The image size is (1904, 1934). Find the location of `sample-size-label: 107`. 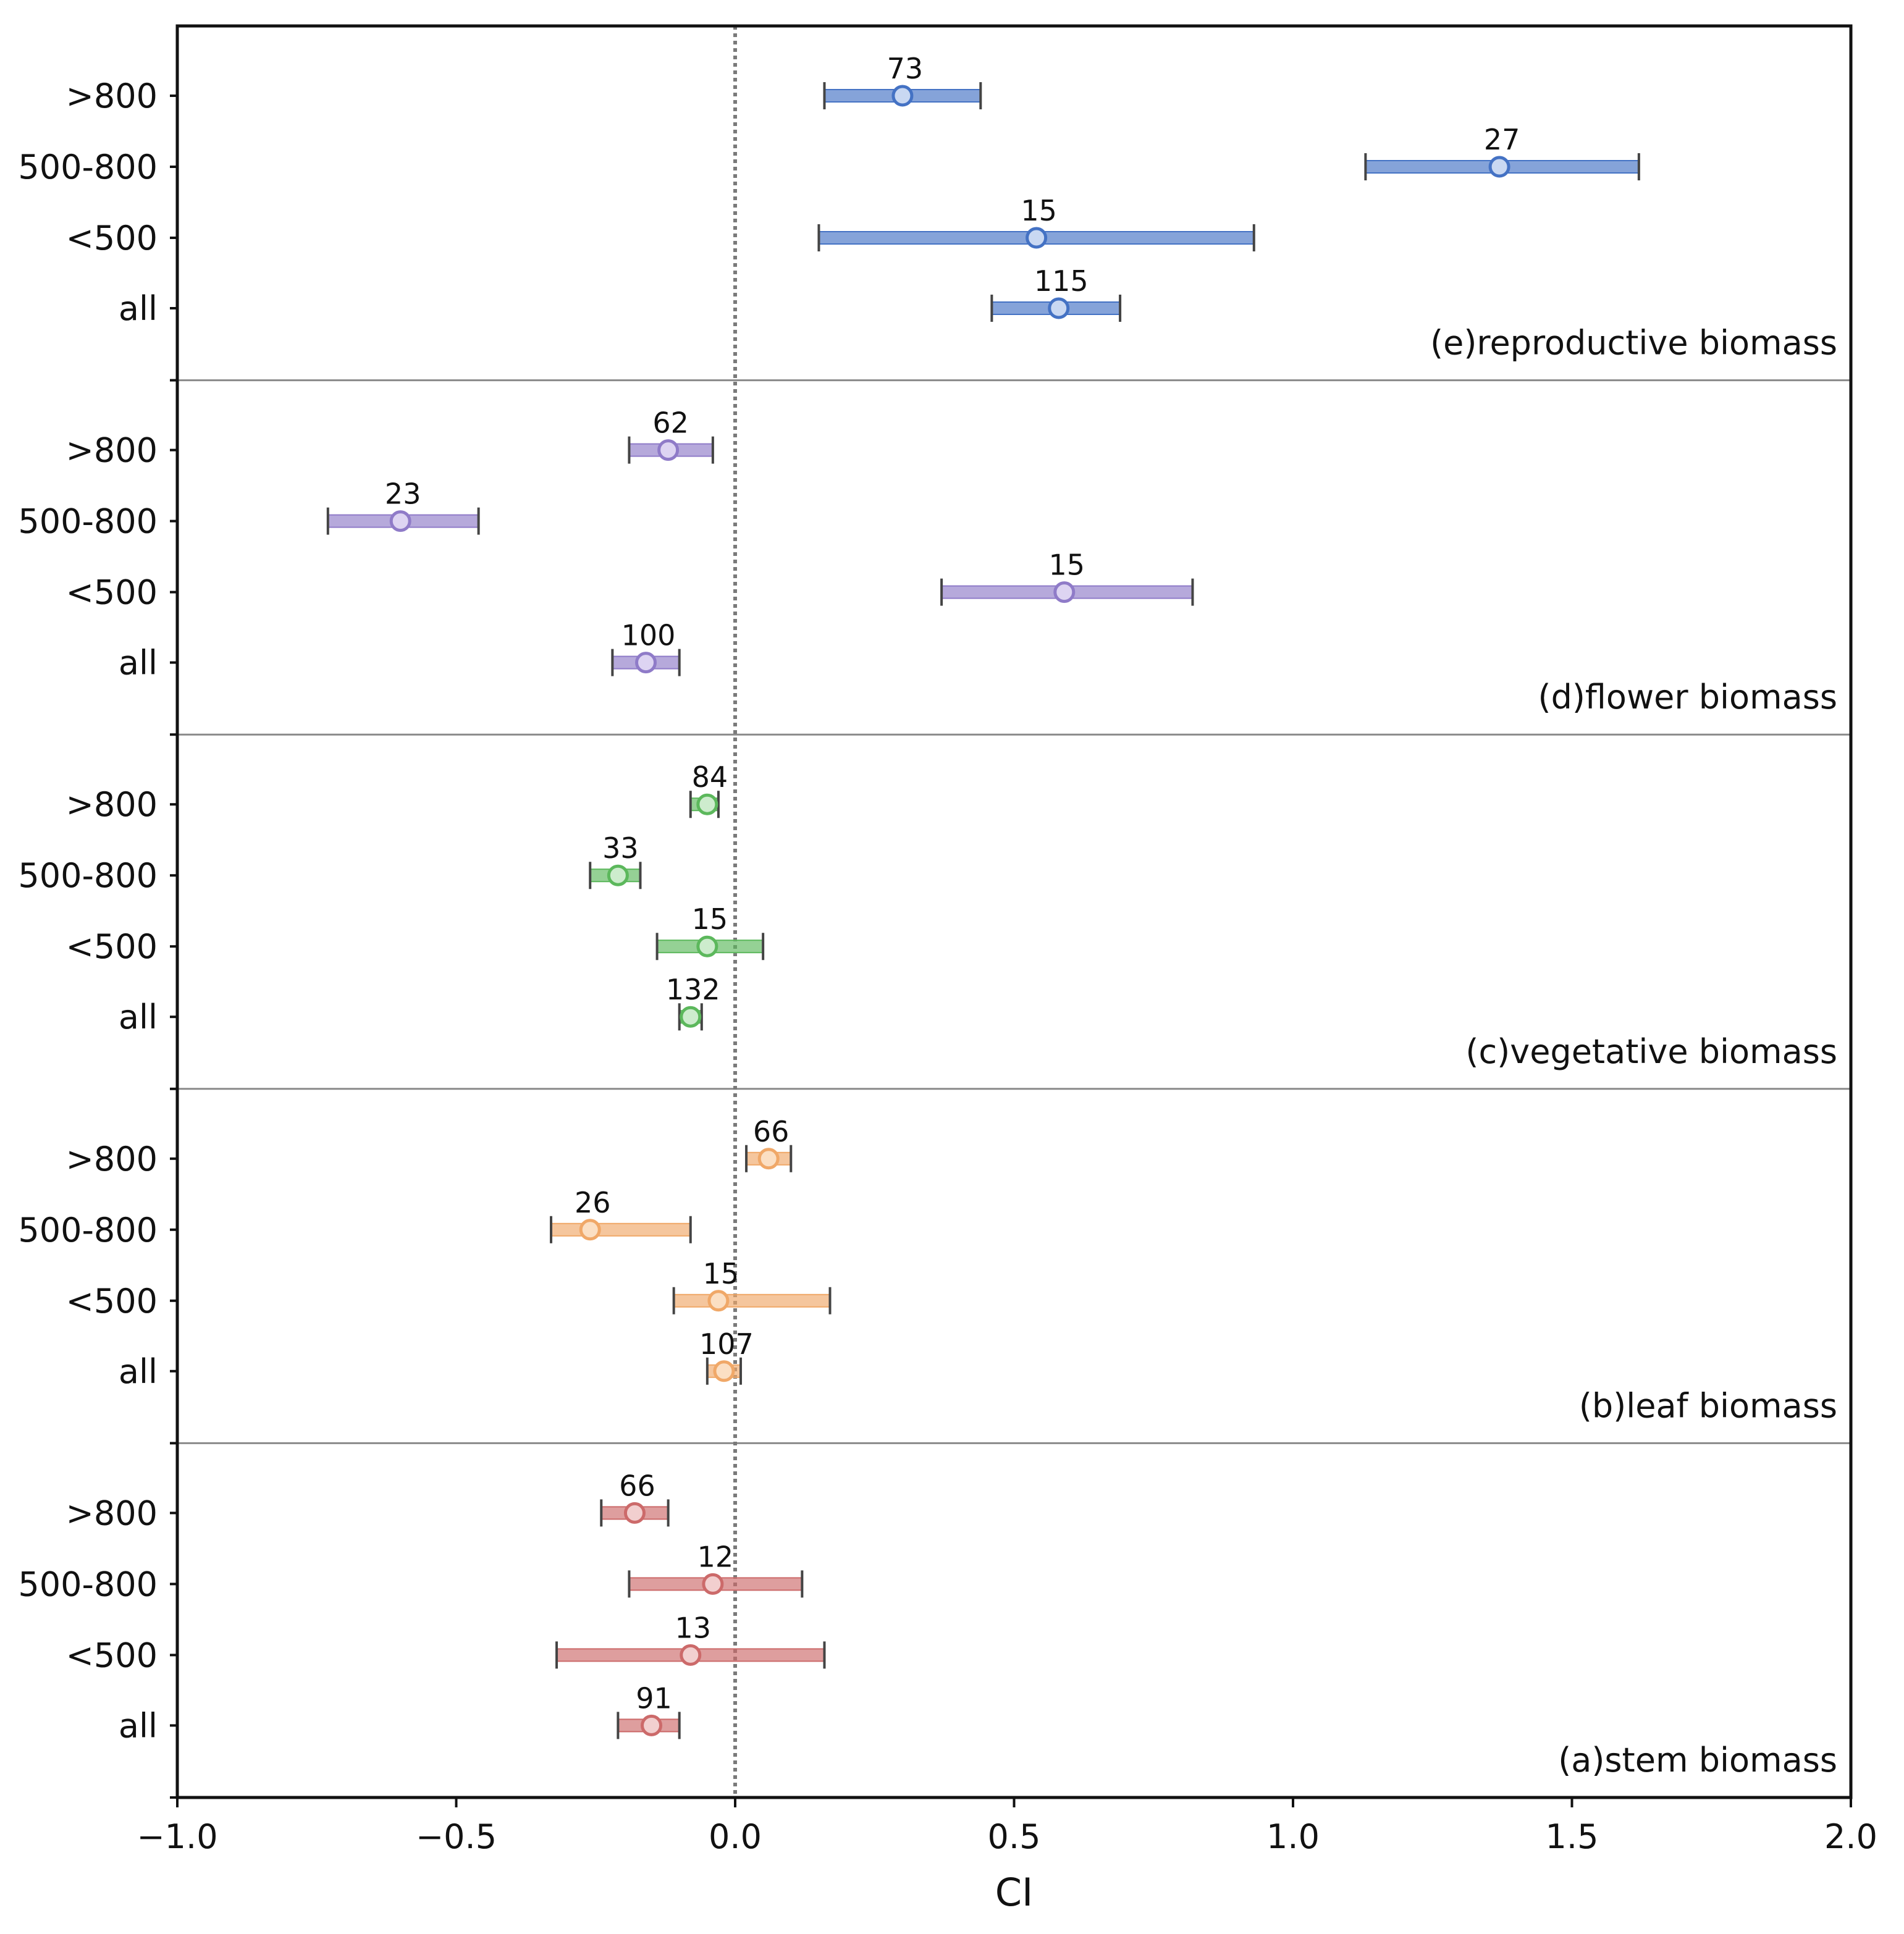

sample-size-label: 107 is located at coordinates (726, 1344).